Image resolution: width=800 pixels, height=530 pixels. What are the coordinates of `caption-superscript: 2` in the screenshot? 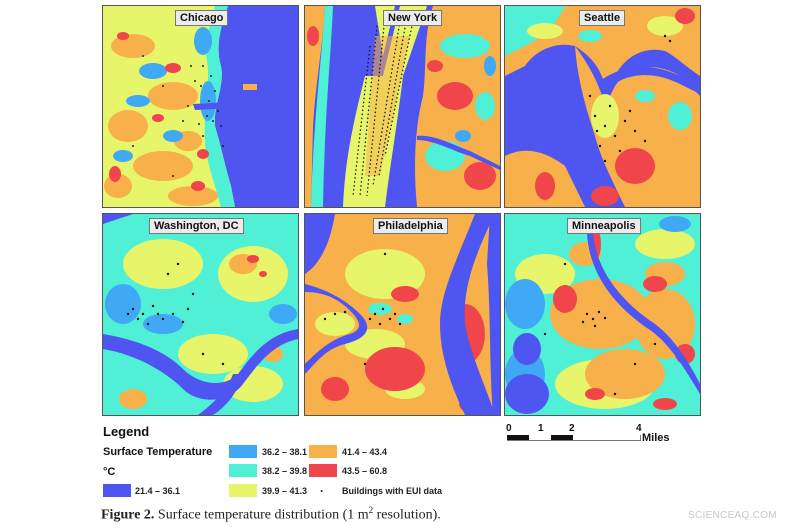 It's located at (371, 510).